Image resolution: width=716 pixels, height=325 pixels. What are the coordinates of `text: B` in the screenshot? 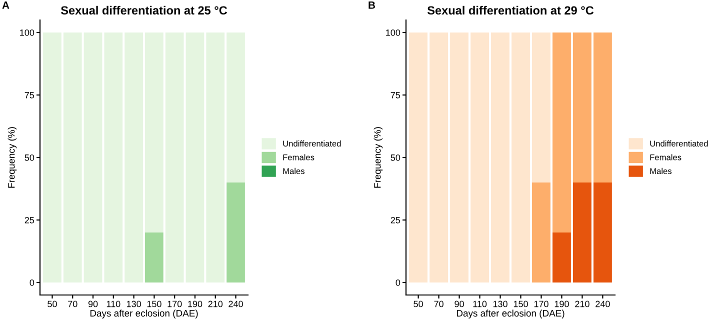 It's located at (372, 5).